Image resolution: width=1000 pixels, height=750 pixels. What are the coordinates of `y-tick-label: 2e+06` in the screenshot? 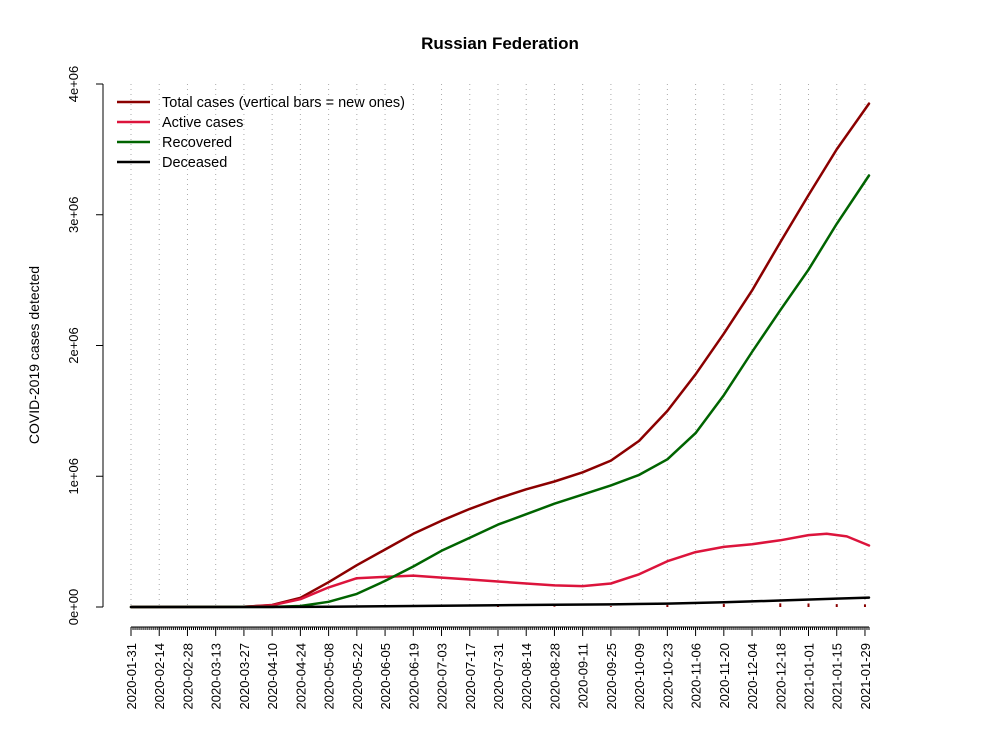 It's located at (73, 345).